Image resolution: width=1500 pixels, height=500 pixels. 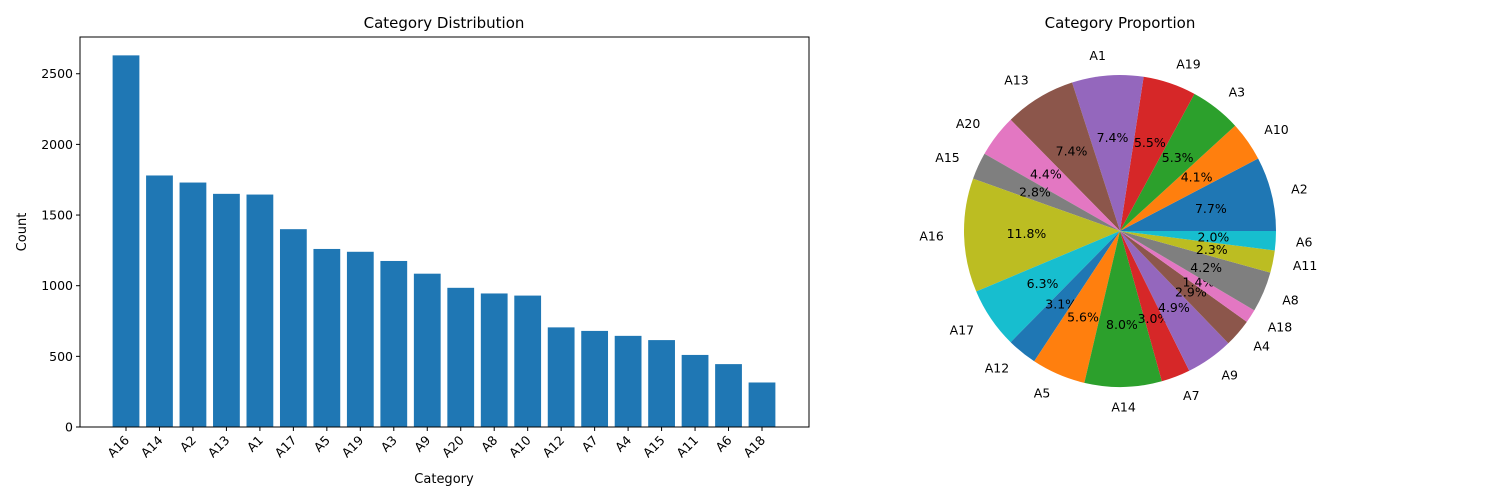 What do you see at coordinates (1113, 137) in the screenshot?
I see `pie-pct-label-A1: 7.4%` at bounding box center [1113, 137].